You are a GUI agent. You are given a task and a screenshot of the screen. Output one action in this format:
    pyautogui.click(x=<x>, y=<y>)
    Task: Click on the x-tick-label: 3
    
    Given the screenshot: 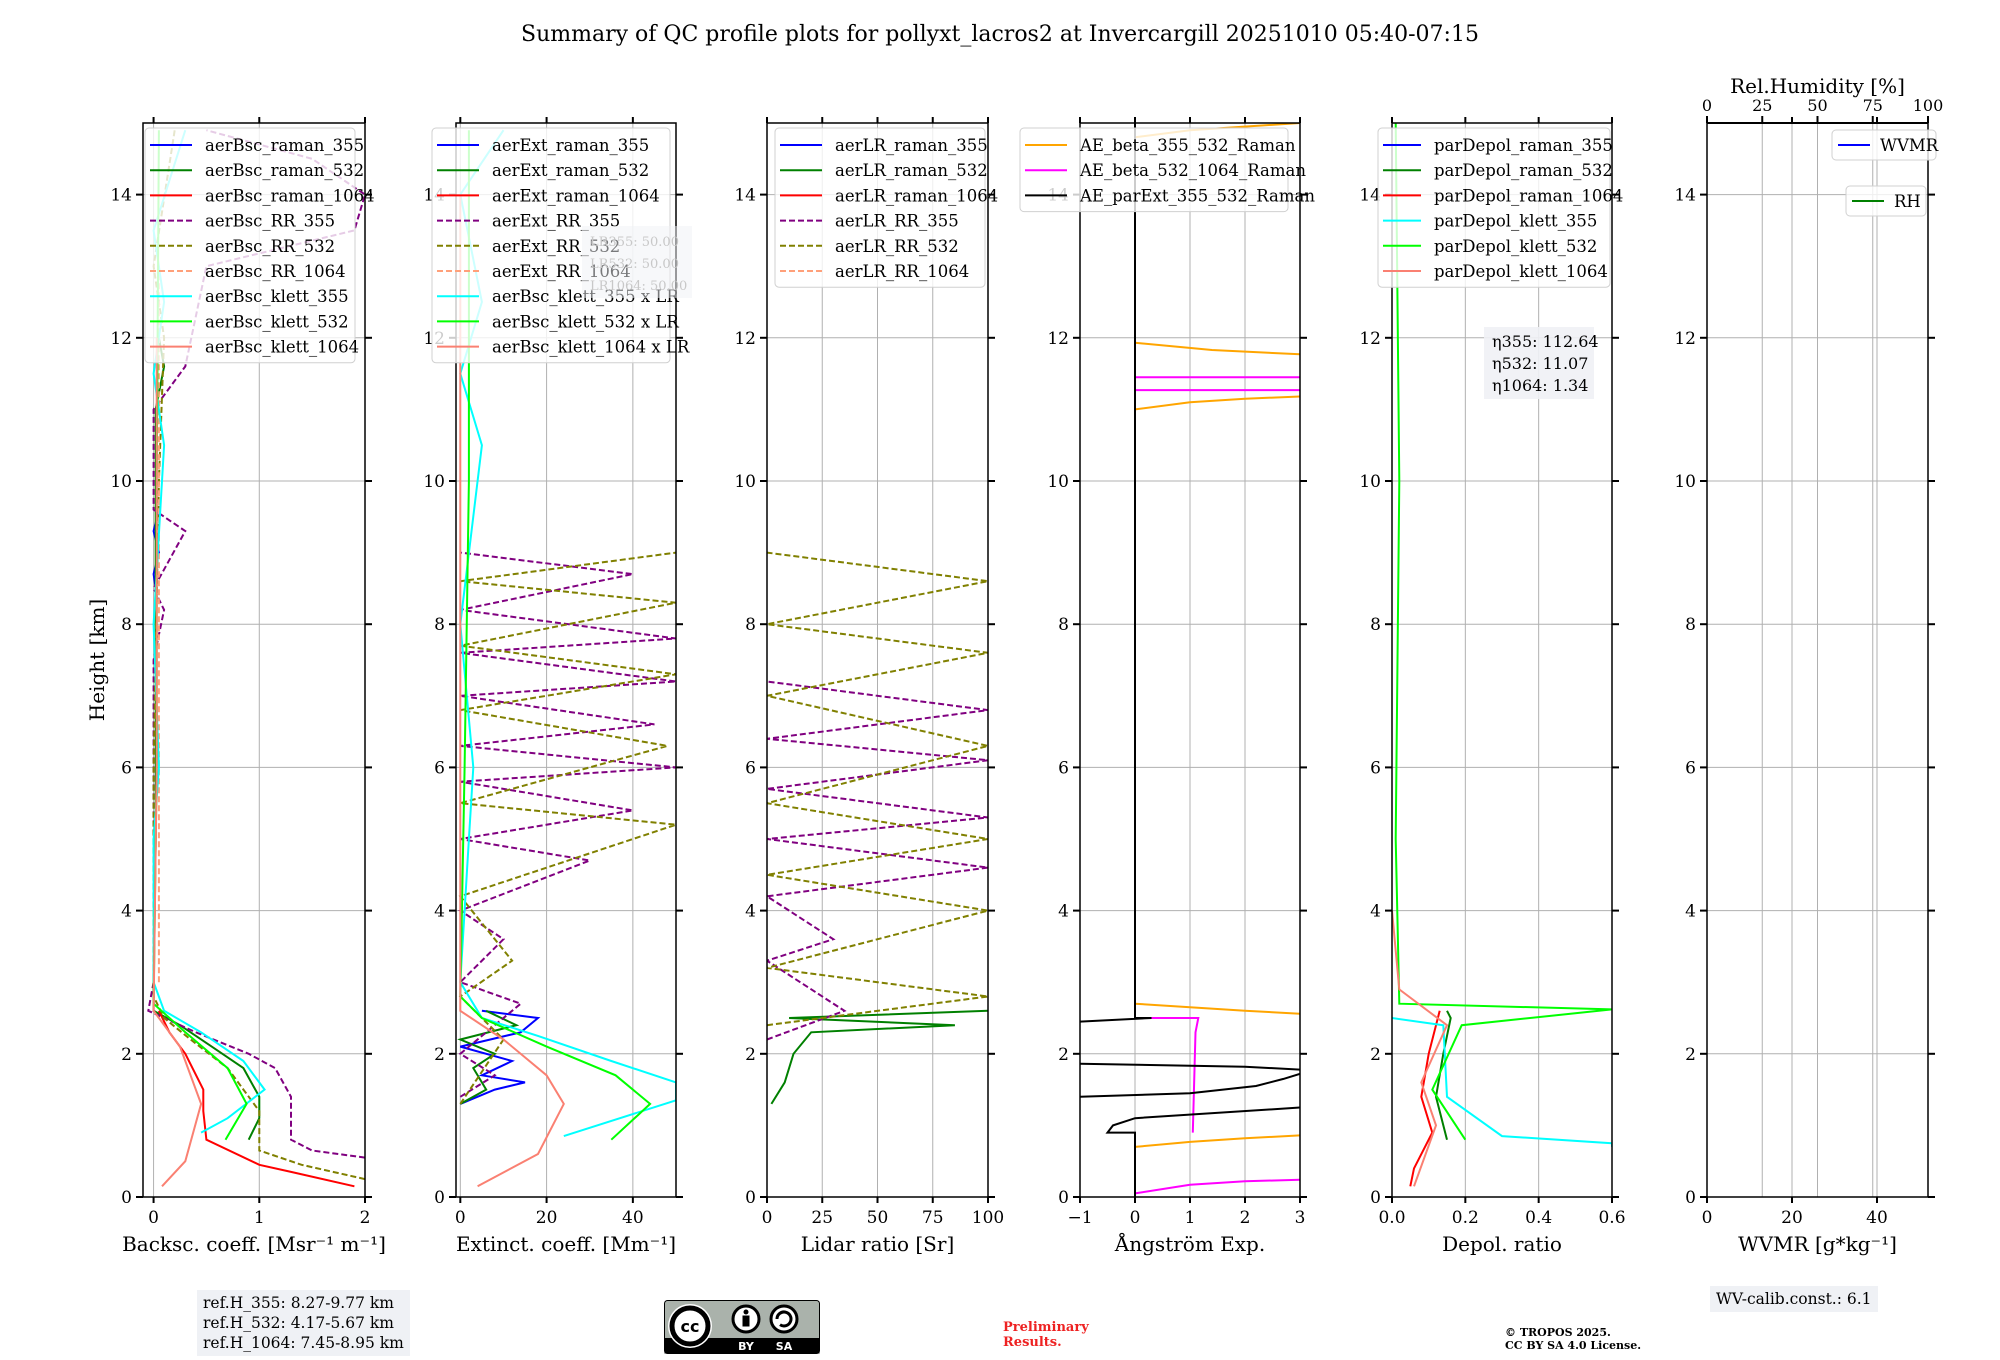 What is the action you would take?
    pyautogui.click(x=1300, y=1218)
    